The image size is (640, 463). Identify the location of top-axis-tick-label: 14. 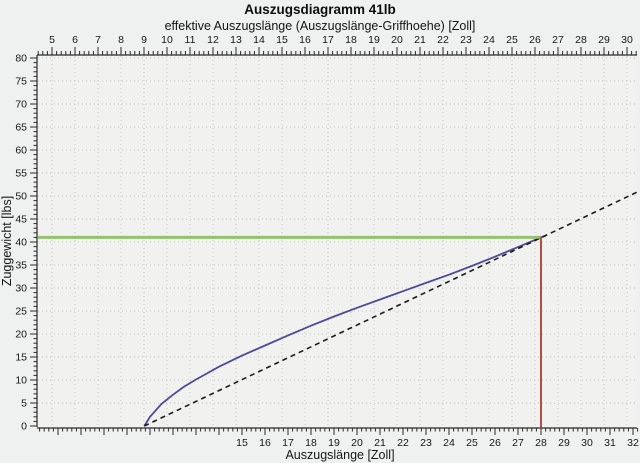
(259, 40).